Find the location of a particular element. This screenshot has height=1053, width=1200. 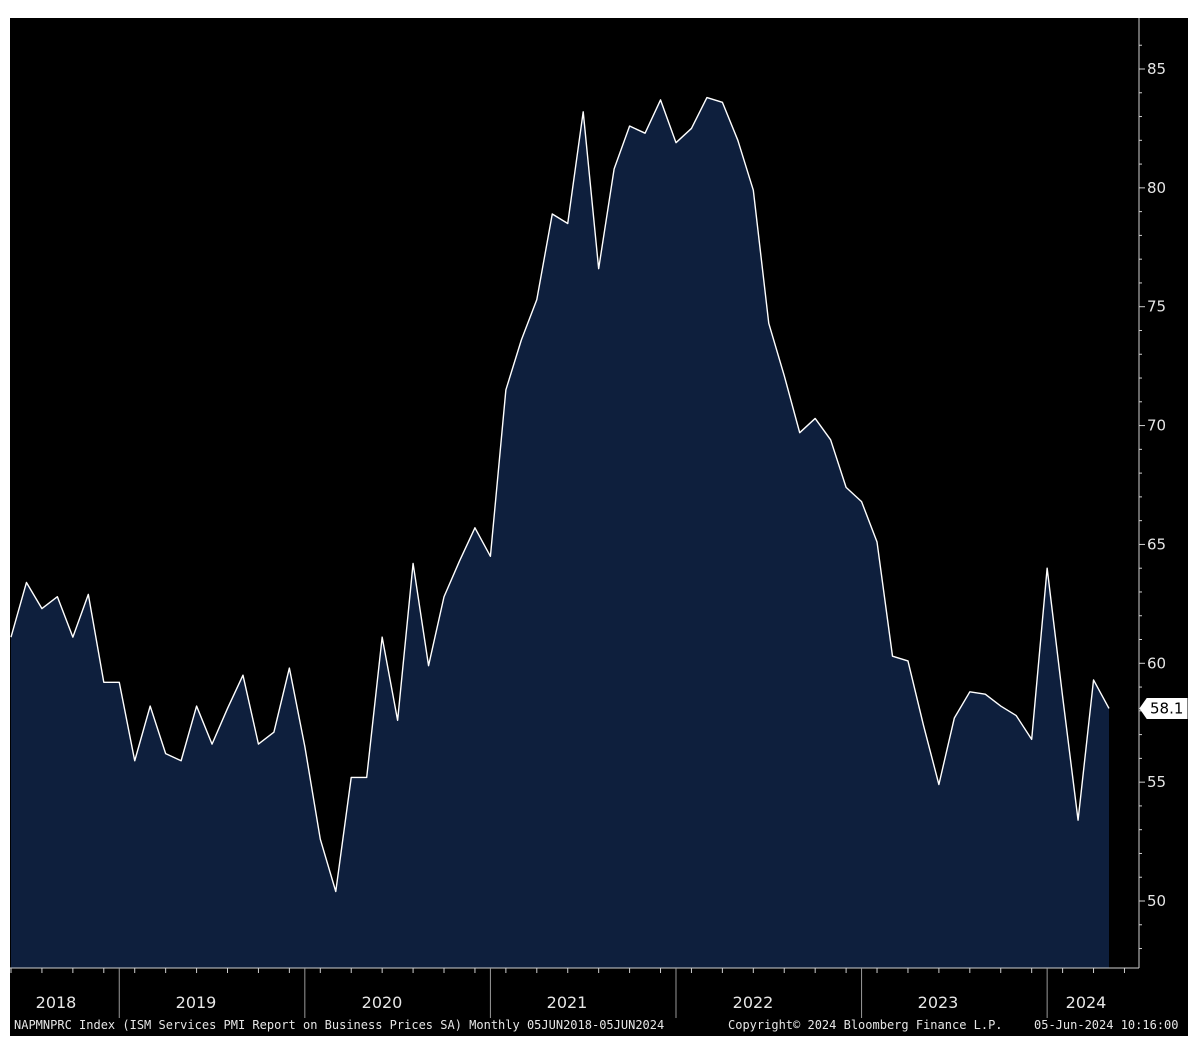

y-tick-label: 65 is located at coordinates (1156, 544).